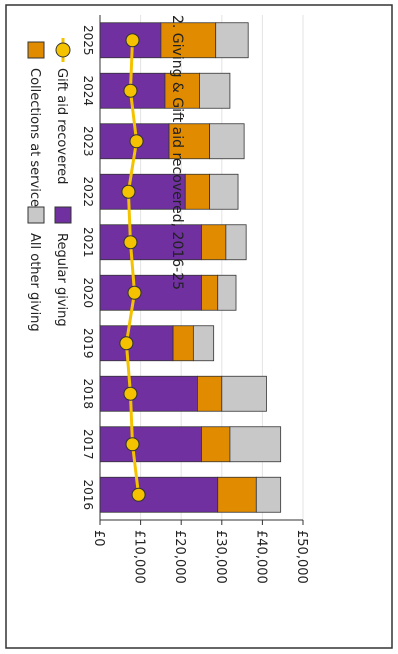  Describe the element at coordinates (88, 444) in the screenshot. I see `category-label-2017: 2017` at that location.